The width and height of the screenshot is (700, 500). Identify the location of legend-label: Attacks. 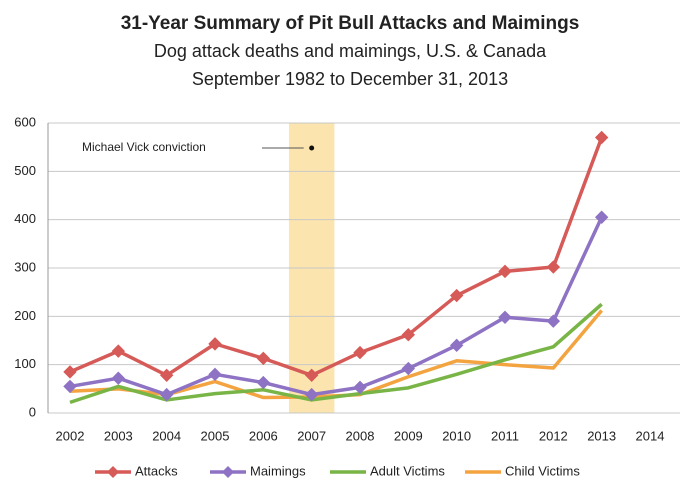
(156, 470).